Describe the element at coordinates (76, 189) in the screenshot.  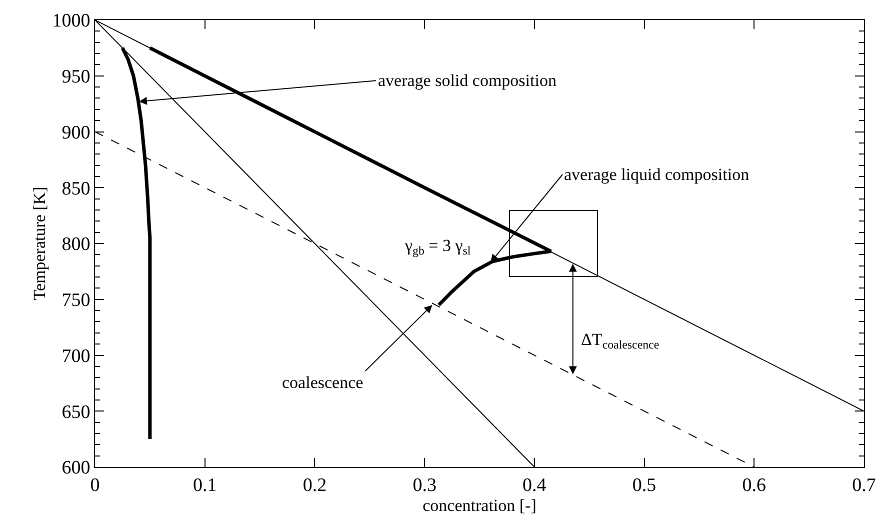
I see `y-tick-label: 850` at that location.